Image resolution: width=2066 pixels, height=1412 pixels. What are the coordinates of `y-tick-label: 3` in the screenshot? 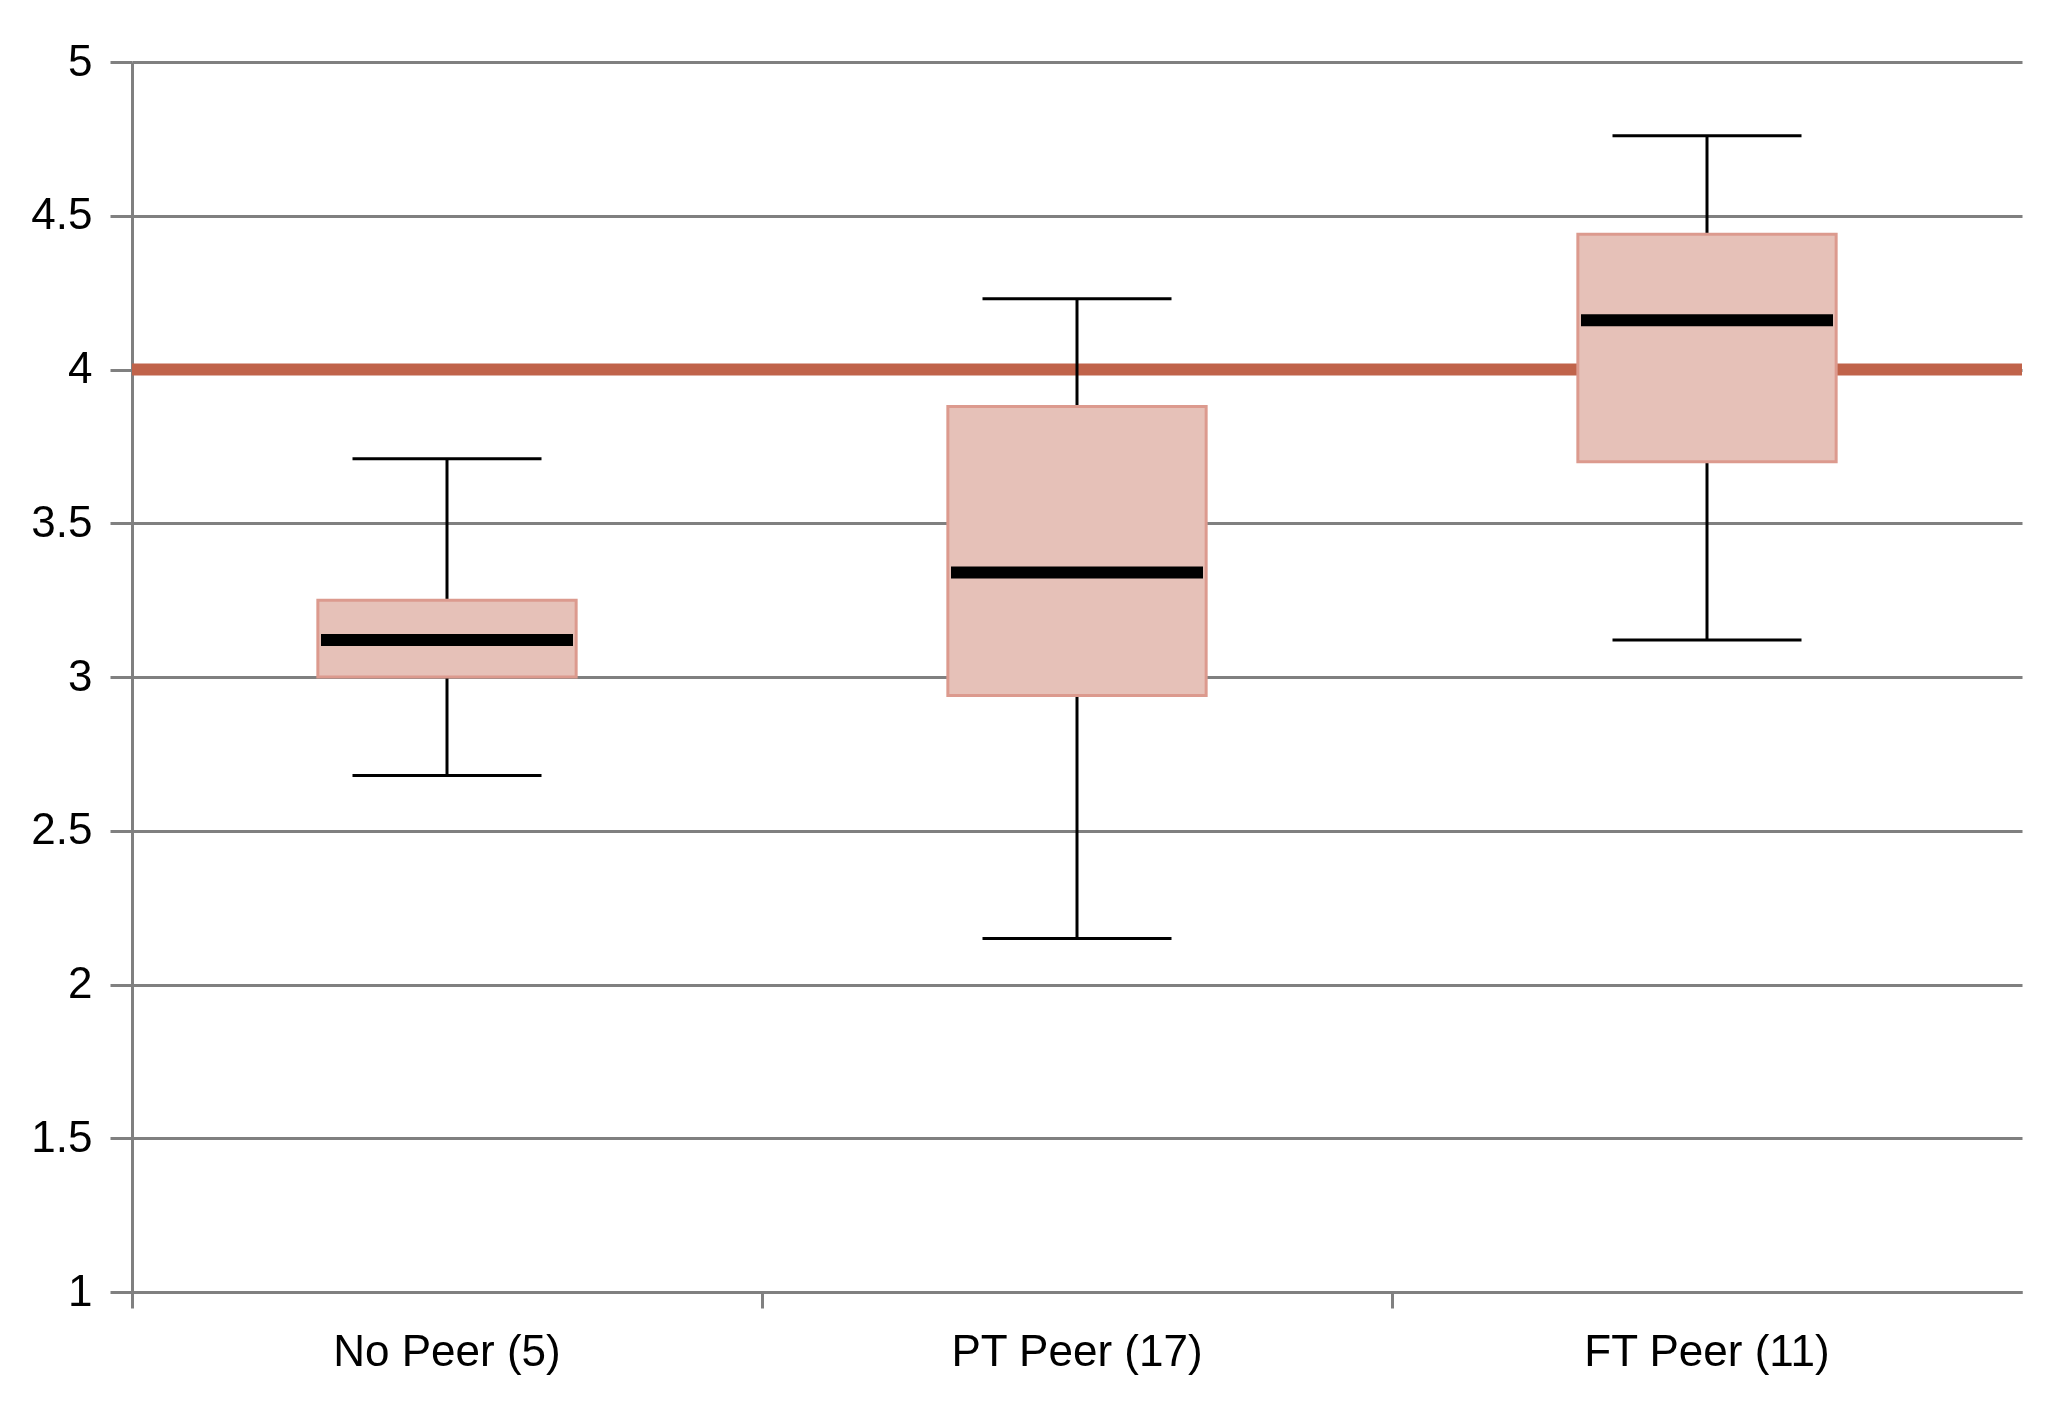 It's located at (80, 675).